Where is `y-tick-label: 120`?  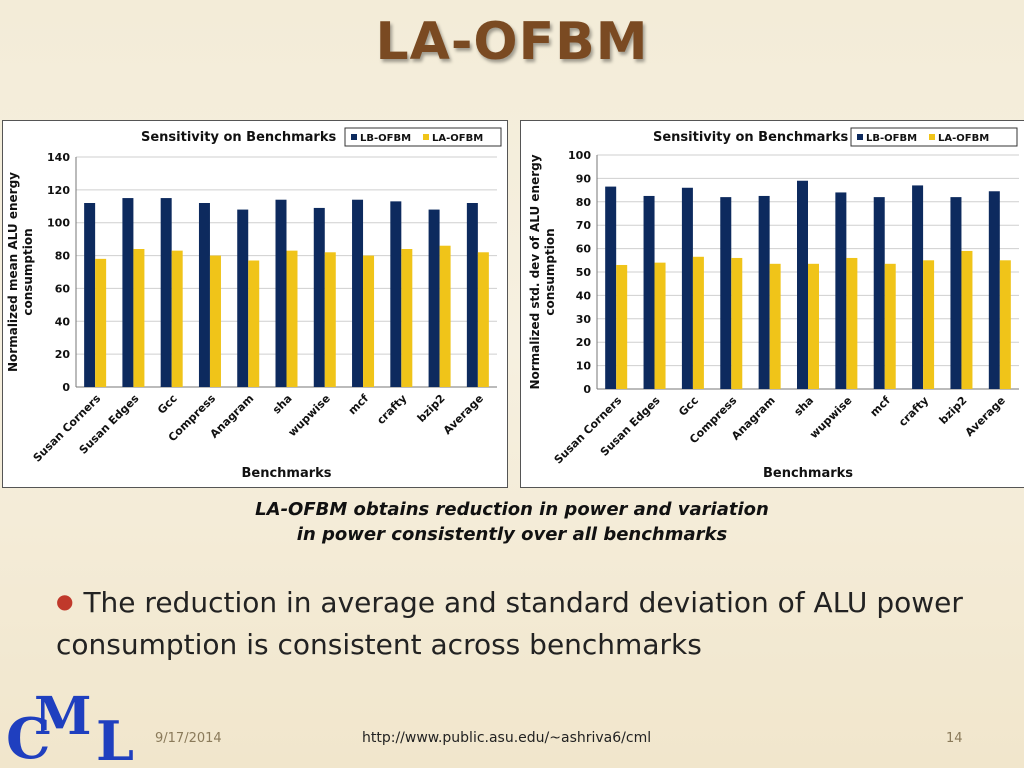
y-tick-label: 120 is located at coordinates (58, 190).